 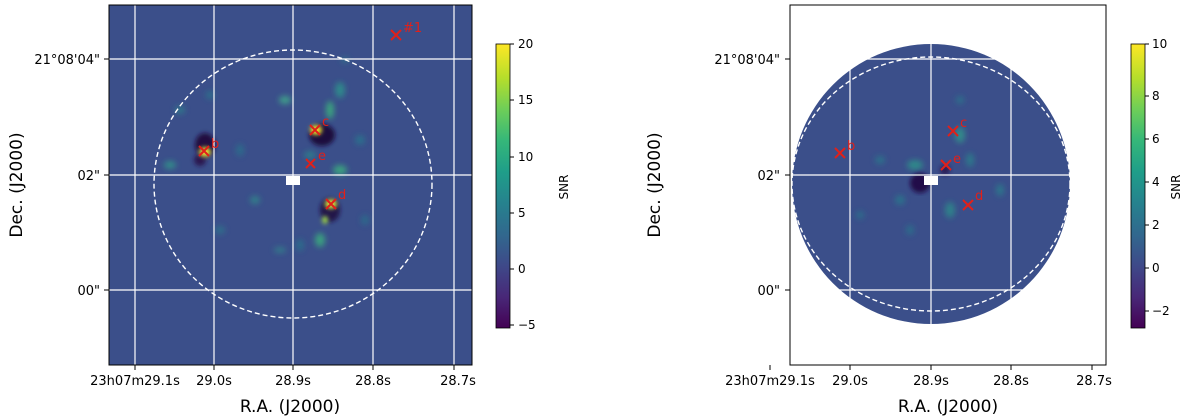 I want to click on marker-1: #1, so click(x=406, y=31).